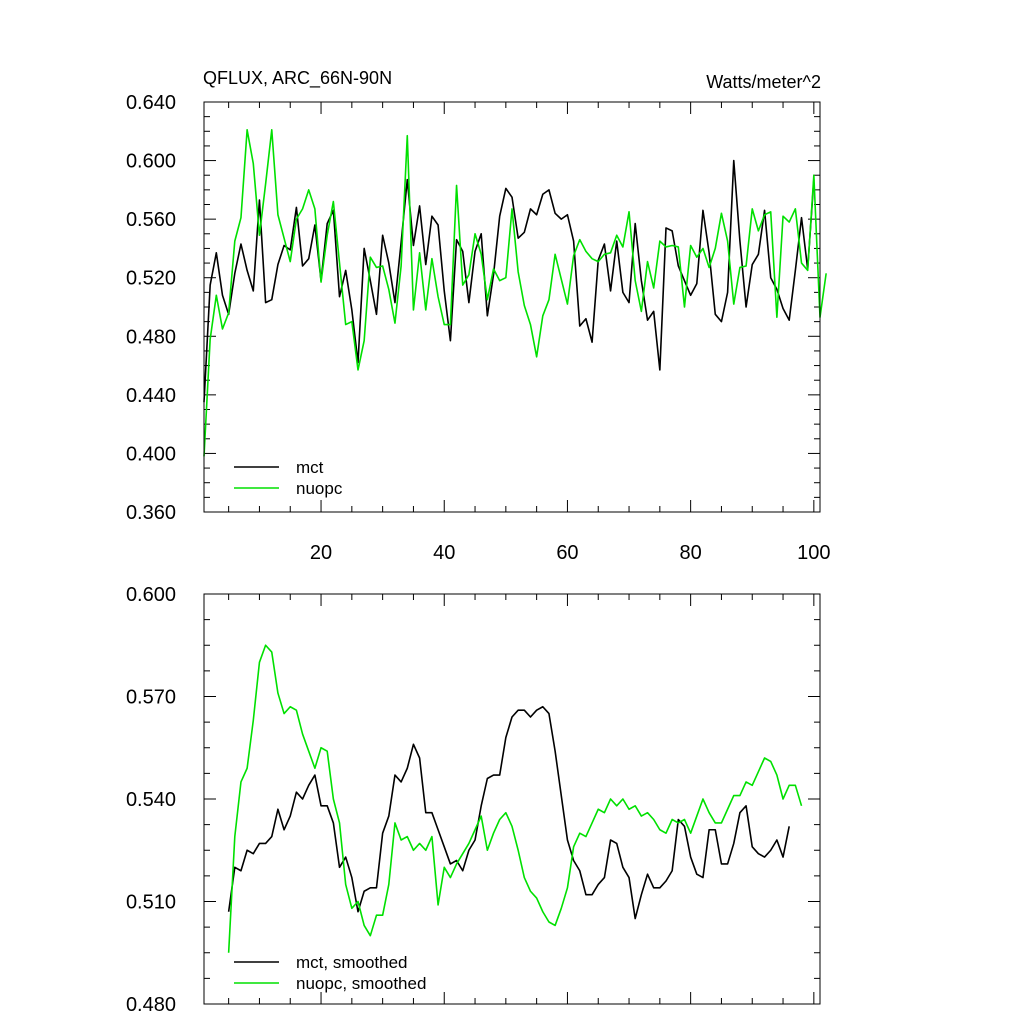 Image resolution: width=1024 pixels, height=1024 pixels. I want to click on top-panel-legend: mct nuopc, so click(288, 478).